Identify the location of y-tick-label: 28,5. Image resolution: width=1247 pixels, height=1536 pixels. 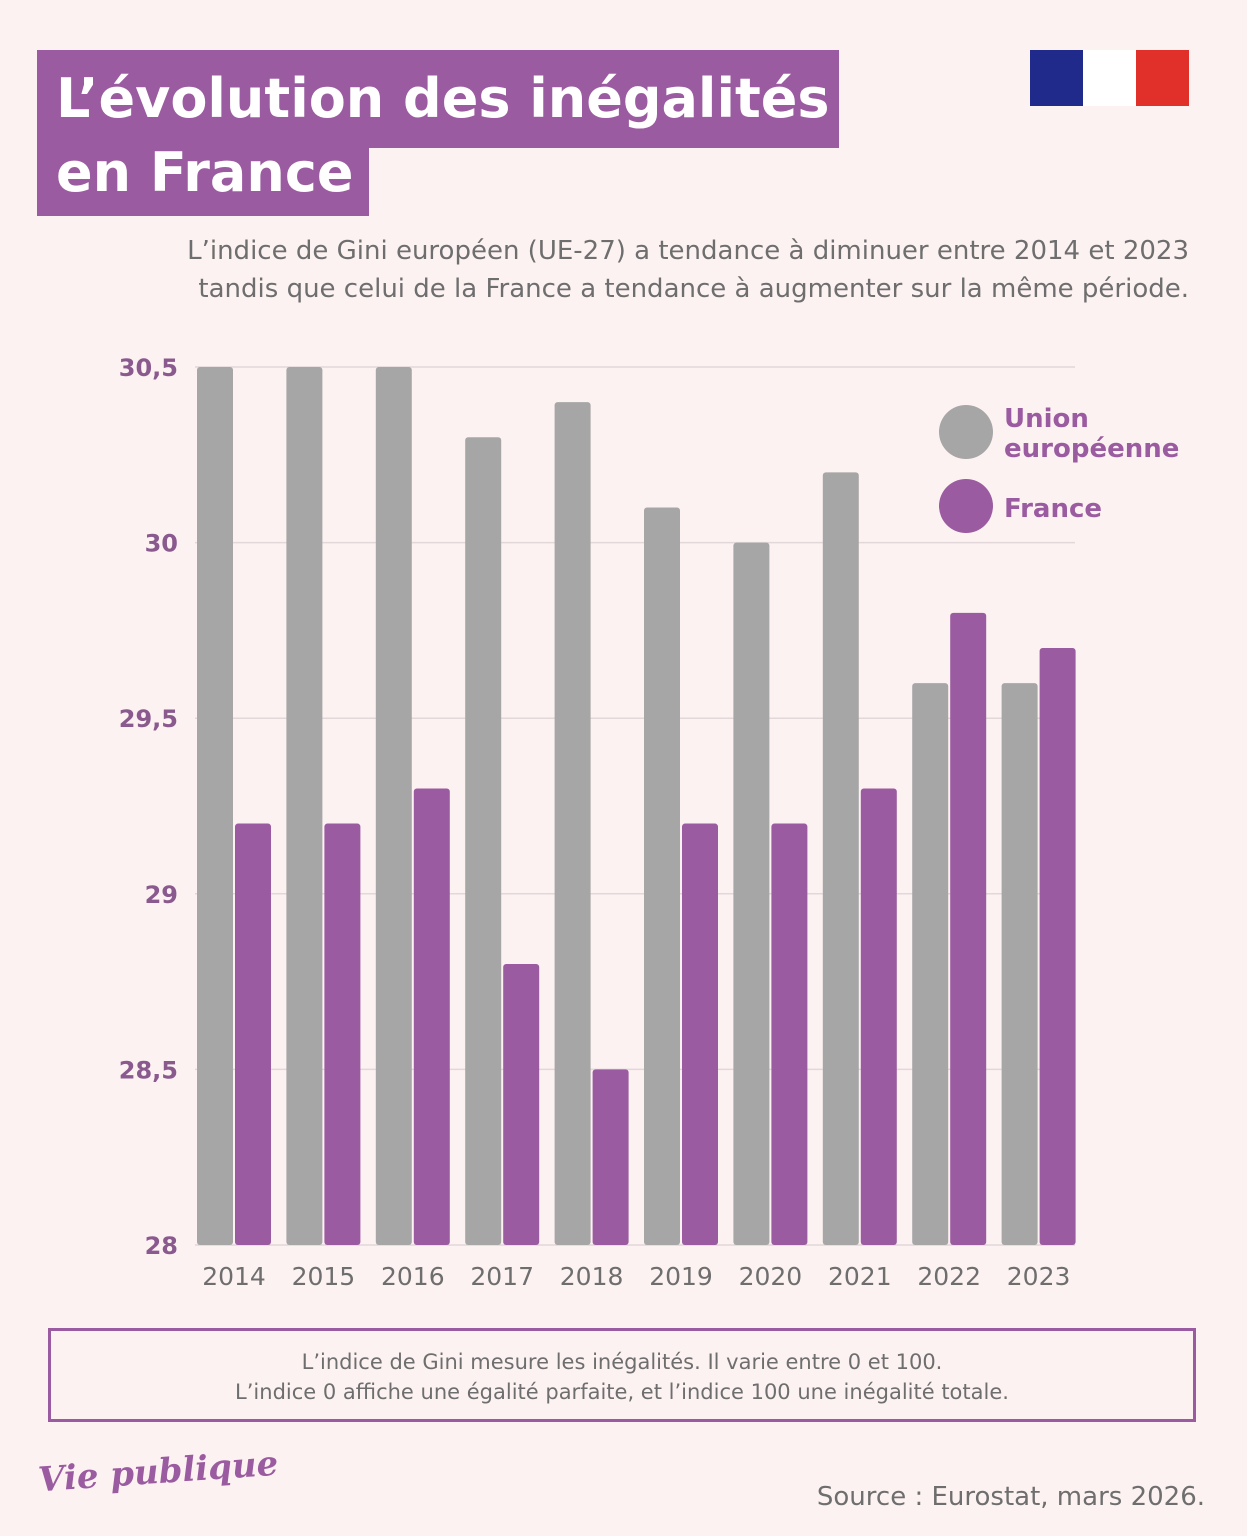
(148, 1070).